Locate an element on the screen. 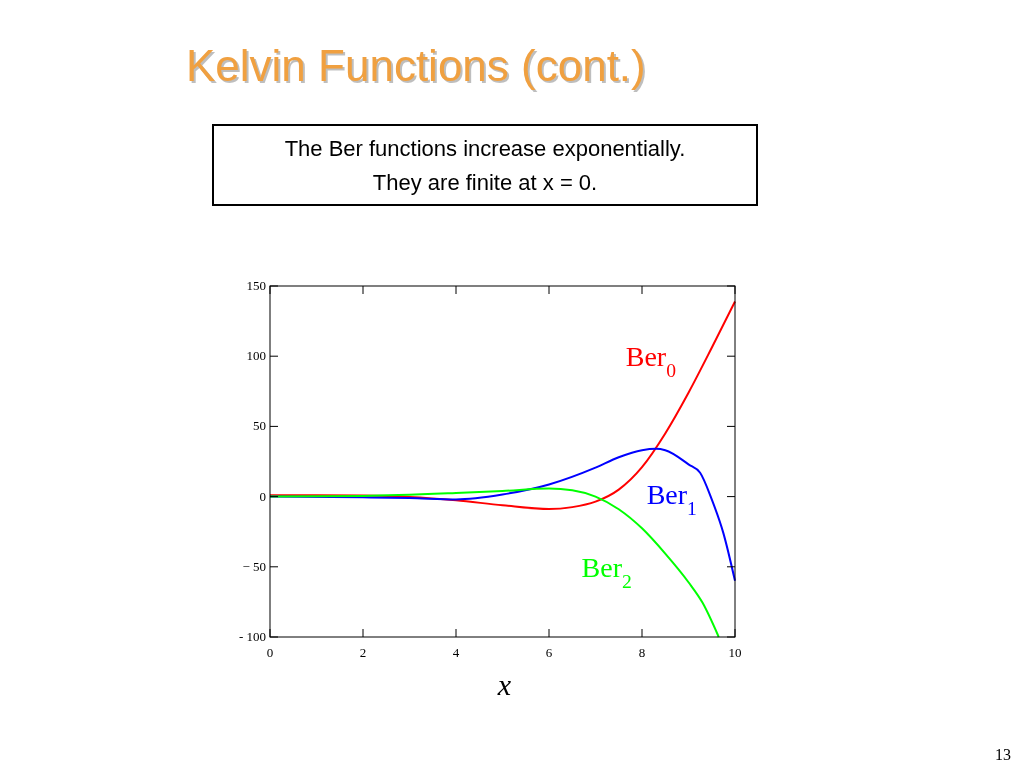 This screenshot has width=1024, height=768. series-label: Ber$_{0}$ is located at coordinates (651, 361).